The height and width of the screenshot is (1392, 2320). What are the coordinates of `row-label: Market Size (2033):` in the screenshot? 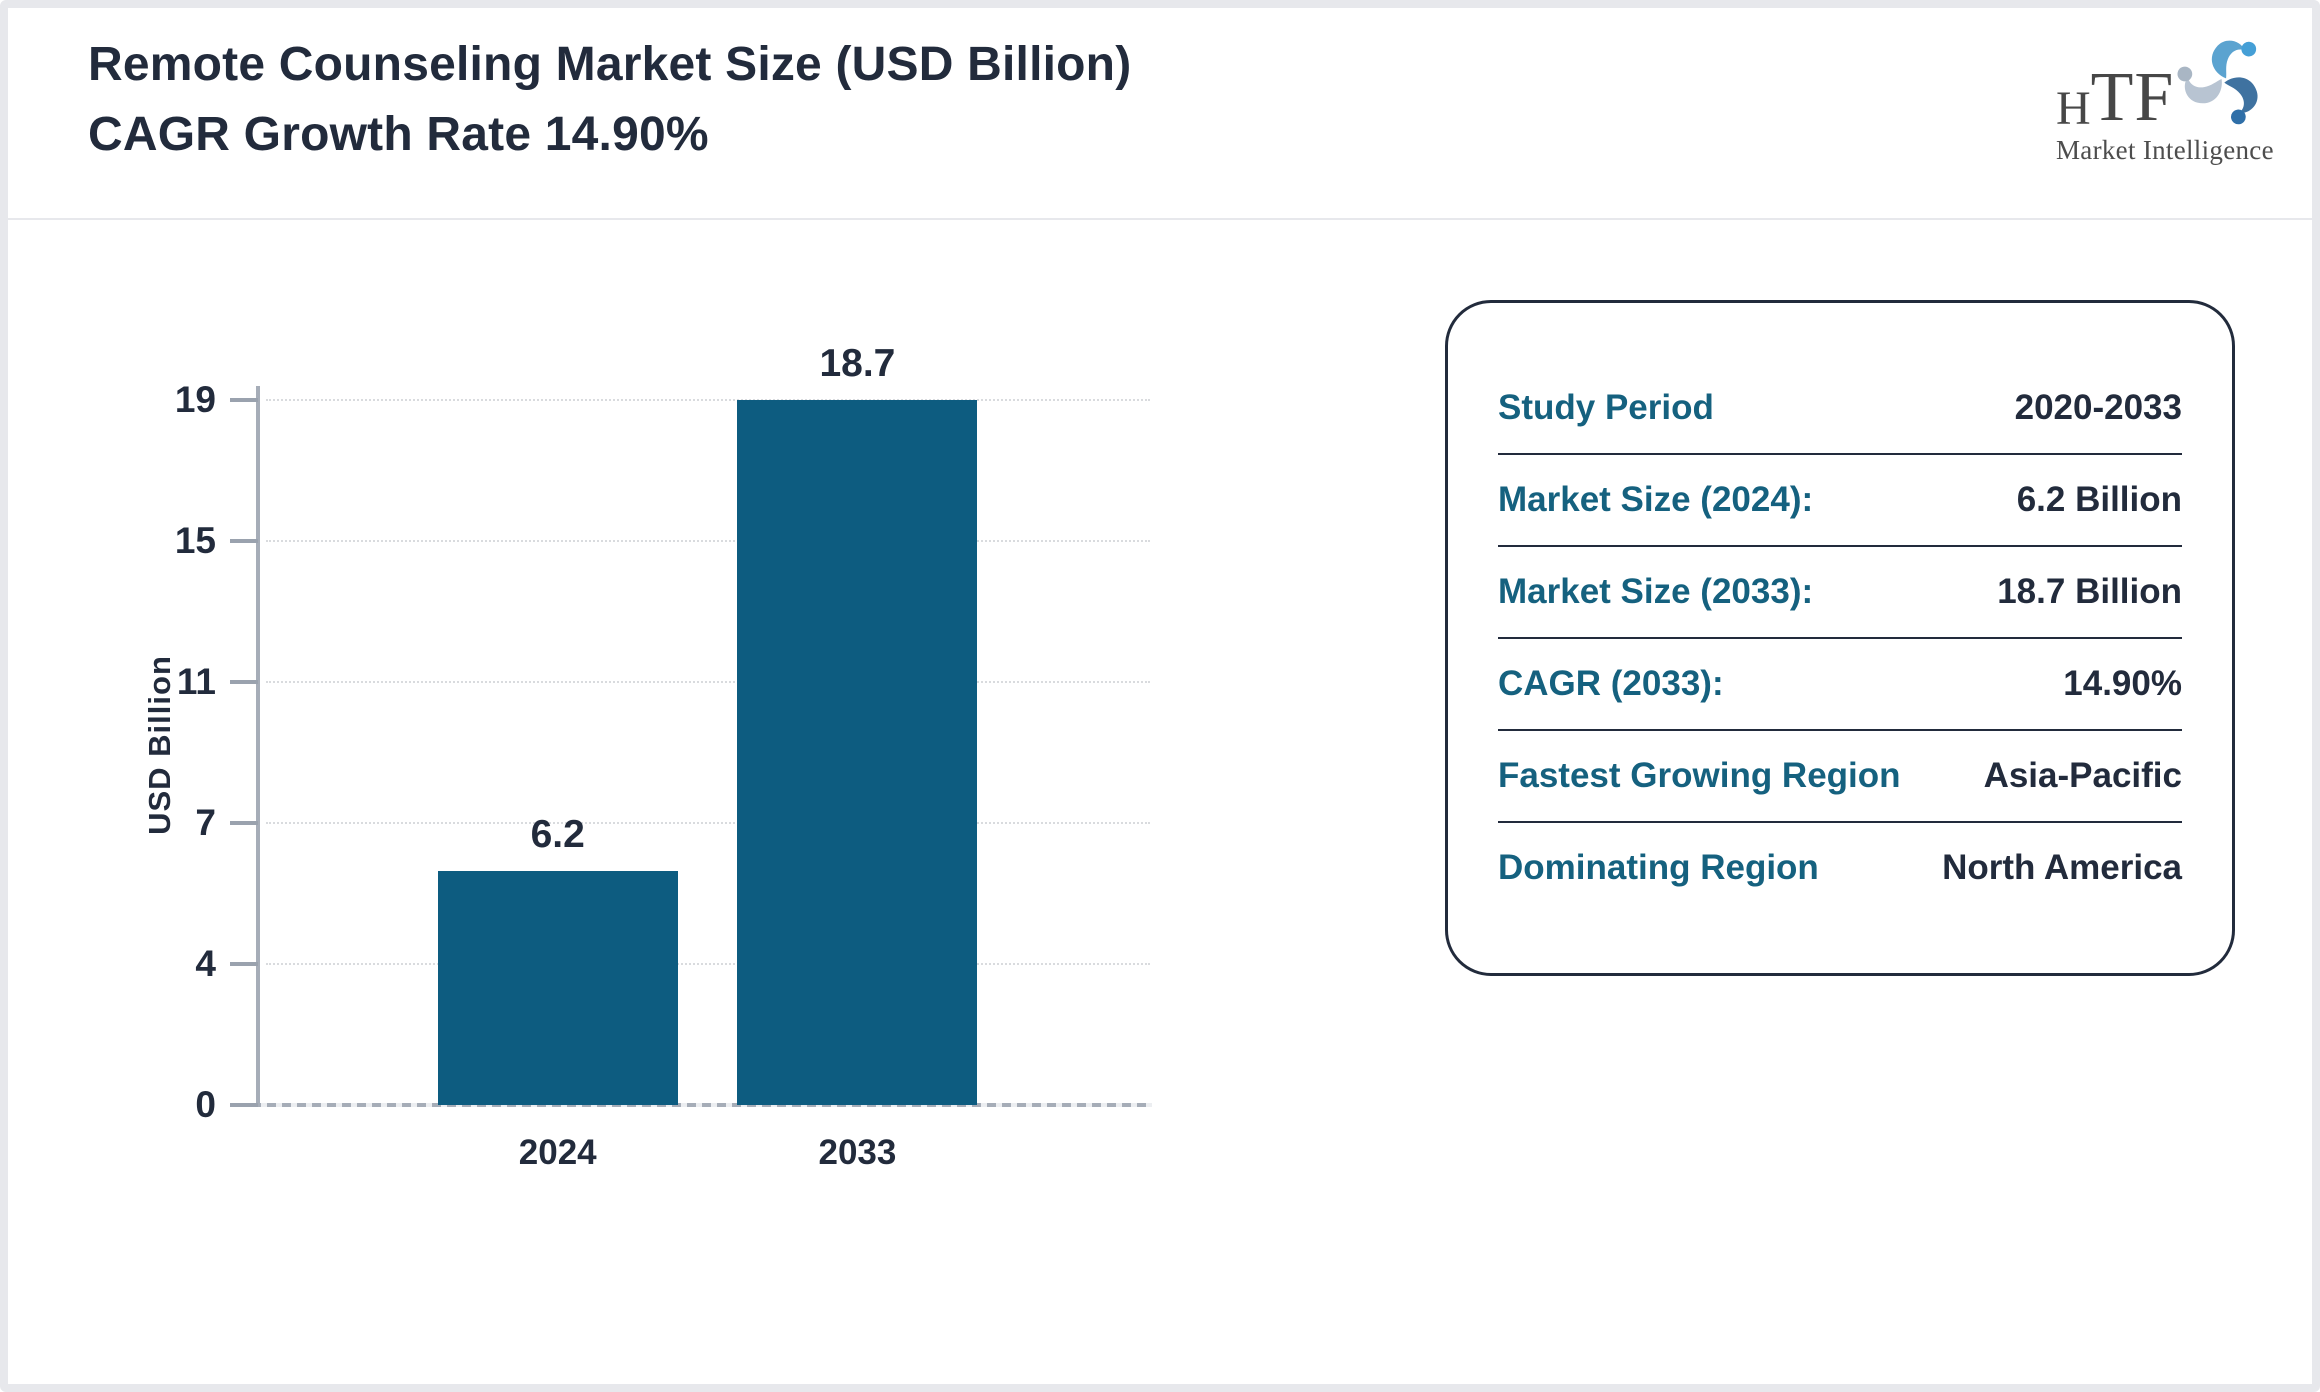 It's located at (1656, 591).